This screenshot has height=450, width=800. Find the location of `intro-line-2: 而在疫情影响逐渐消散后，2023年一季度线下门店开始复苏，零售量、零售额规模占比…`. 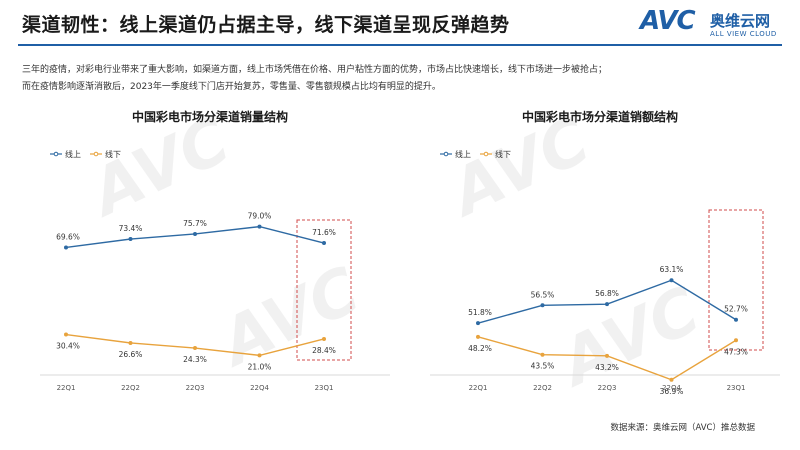

intro-line-2: 而在疫情影响逐渐消散后，2023年一季度线下门店开始复苏，零售量、零售额规模占比… is located at coordinates (231, 87).